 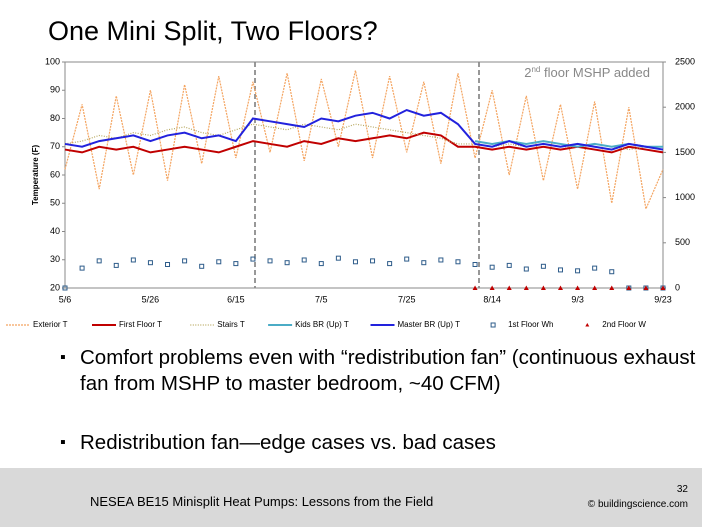 What do you see at coordinates (685, 61) in the screenshot?
I see `y2-tick-label: 2500` at bounding box center [685, 61].